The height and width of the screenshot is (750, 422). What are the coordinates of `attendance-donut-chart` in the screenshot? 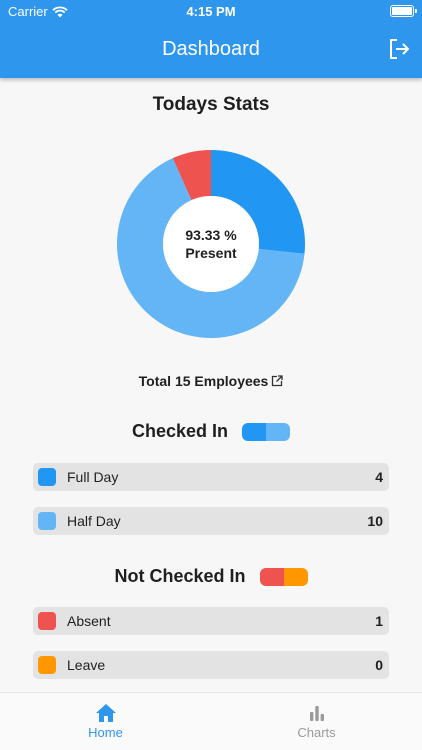 It's located at (211, 244).